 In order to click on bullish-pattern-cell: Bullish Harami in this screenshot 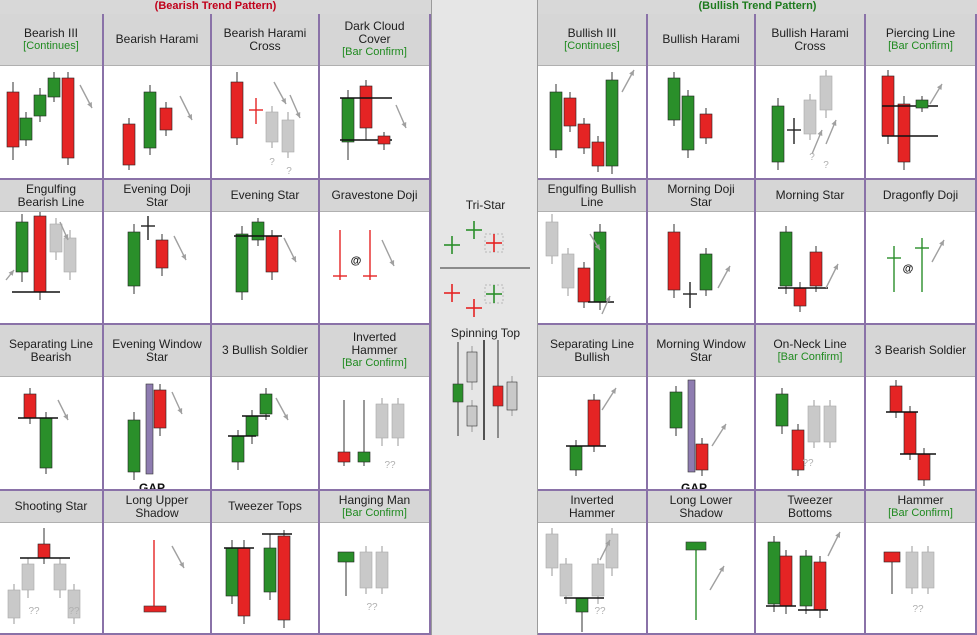, I will do `click(702, 97)`.